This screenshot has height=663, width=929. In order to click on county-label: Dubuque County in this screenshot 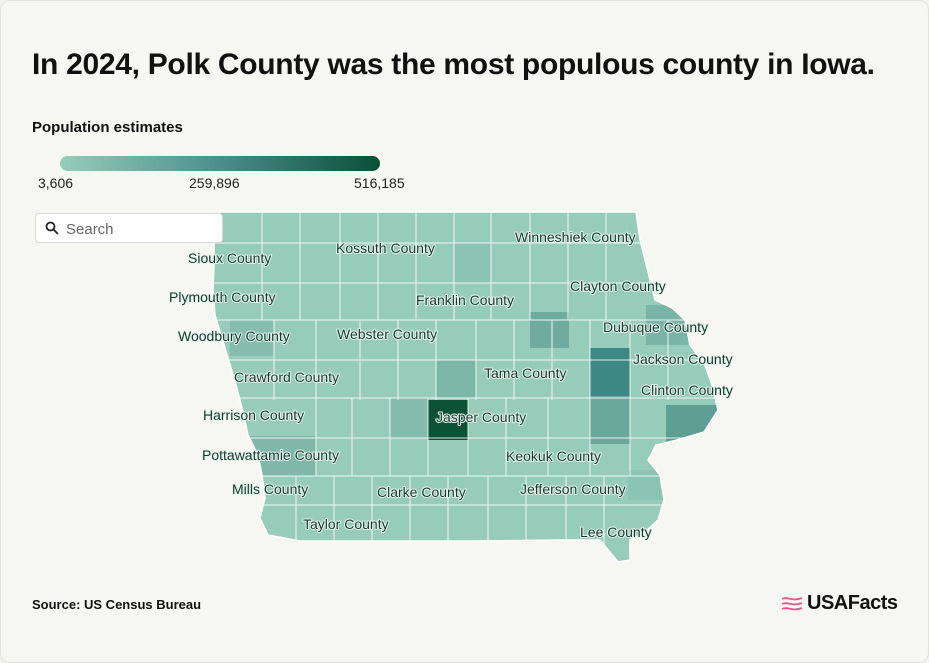, I will do `click(655, 327)`.